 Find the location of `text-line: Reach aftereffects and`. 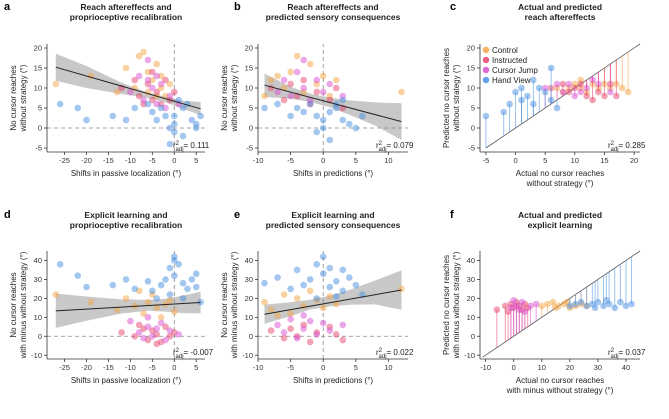

text-line: Reach aftereffects and is located at coordinates (332, 7).